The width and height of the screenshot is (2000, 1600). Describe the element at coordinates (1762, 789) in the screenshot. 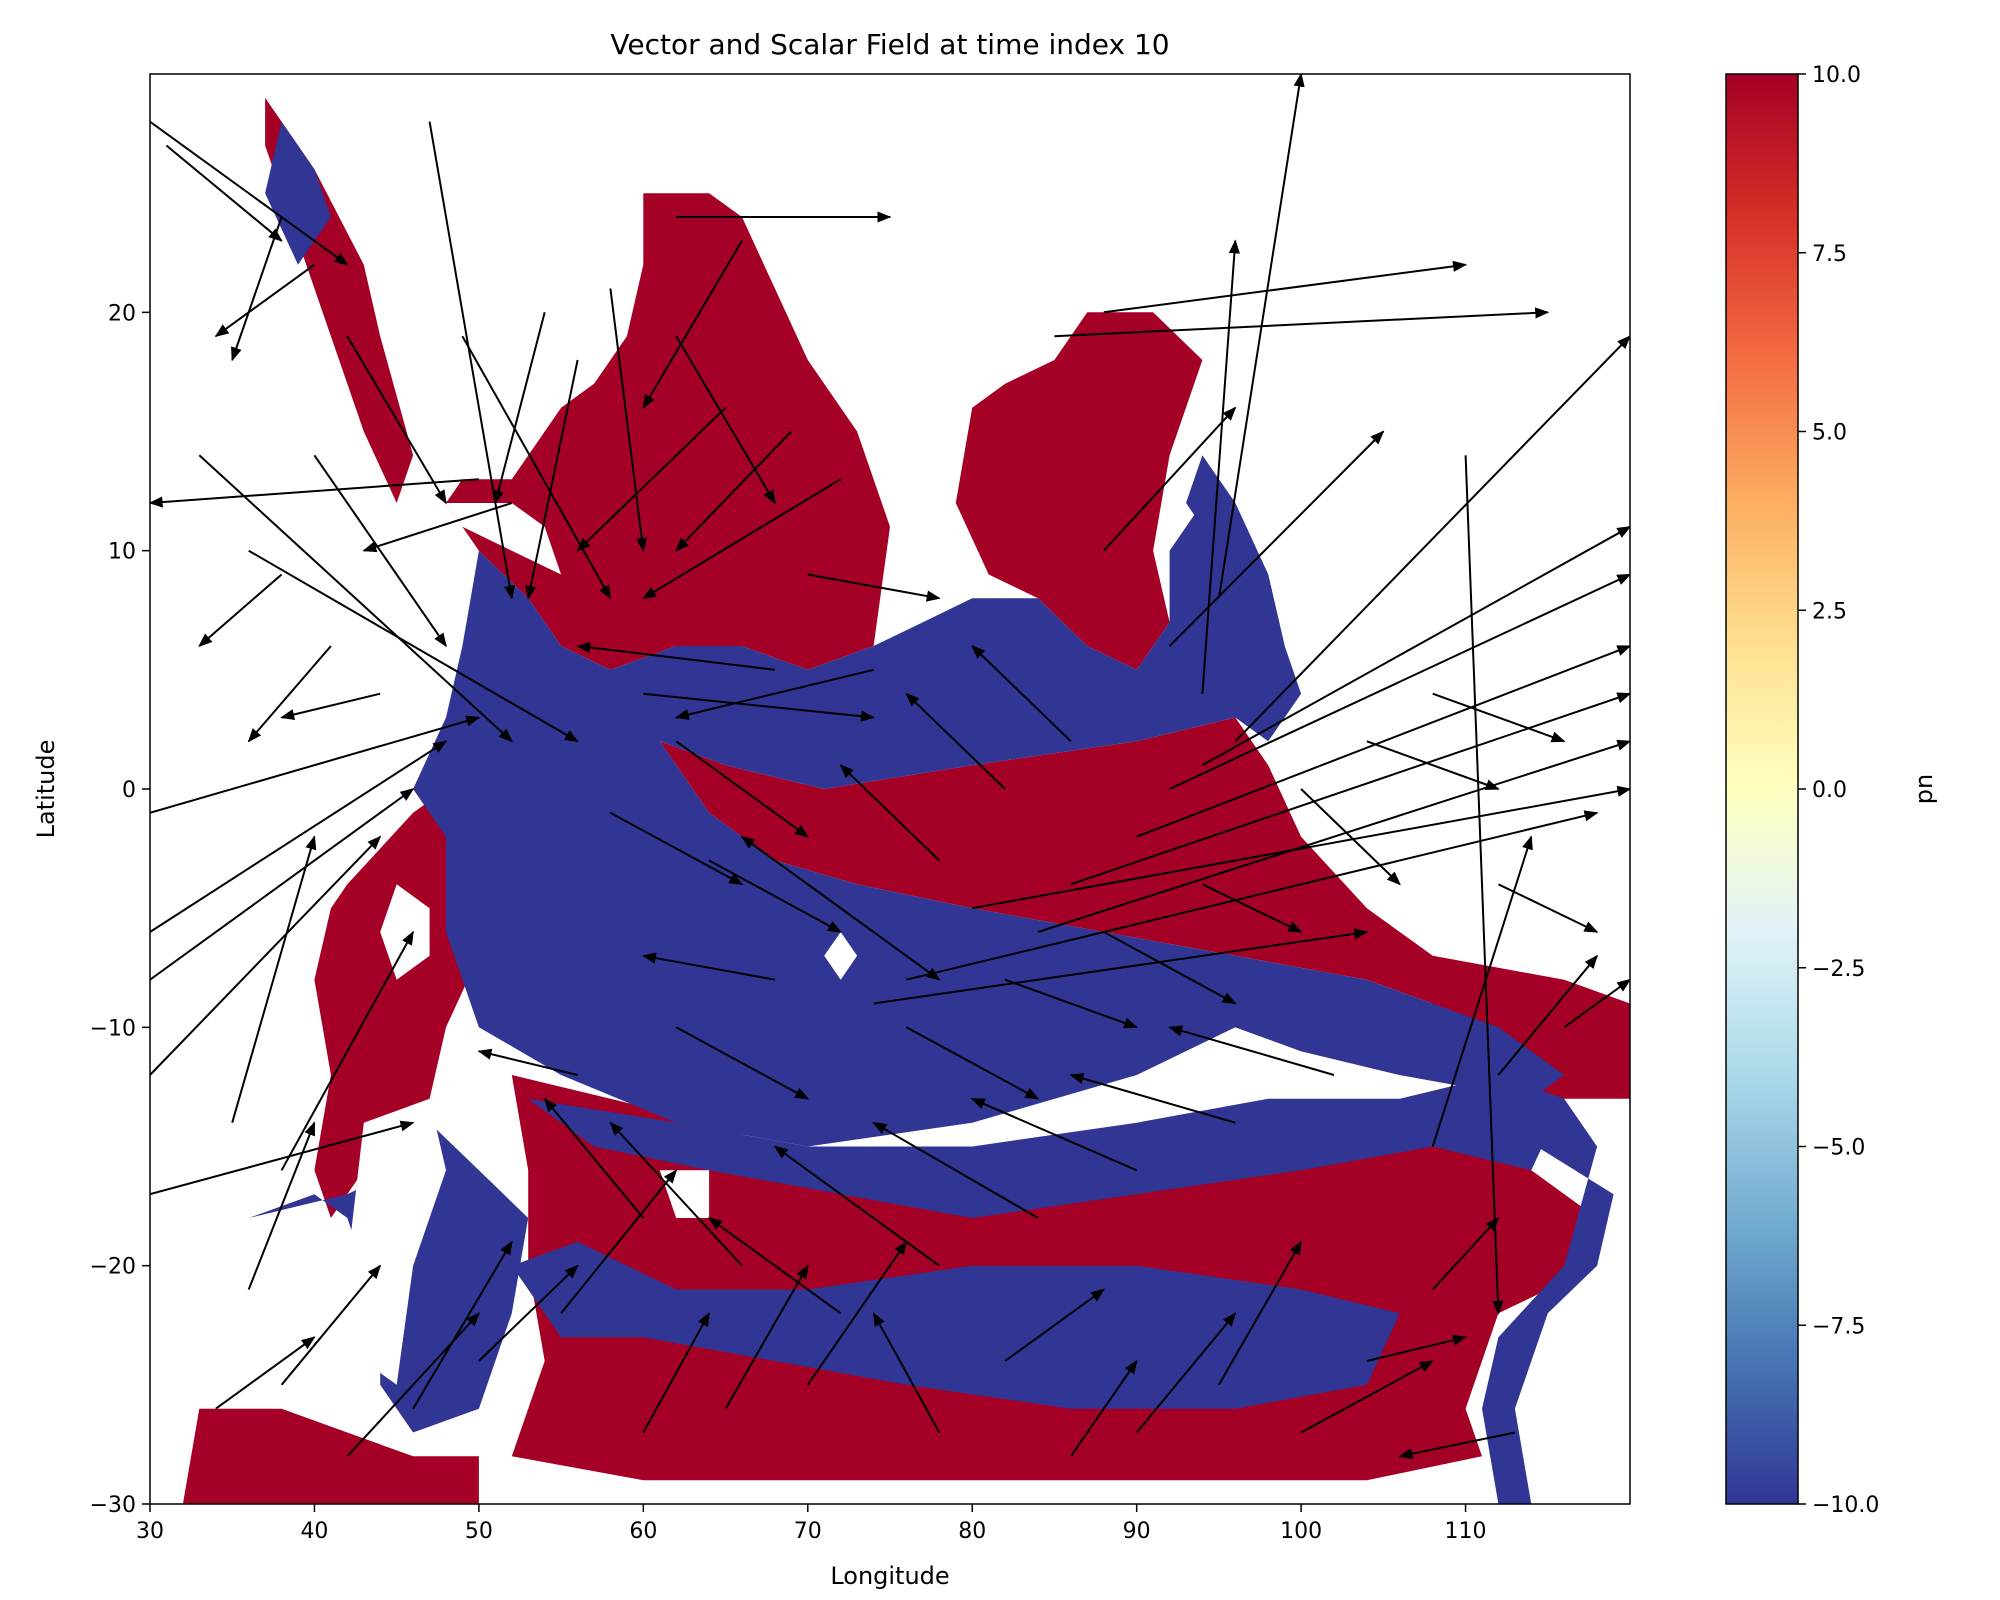

I see `colorbar-gradient` at that location.